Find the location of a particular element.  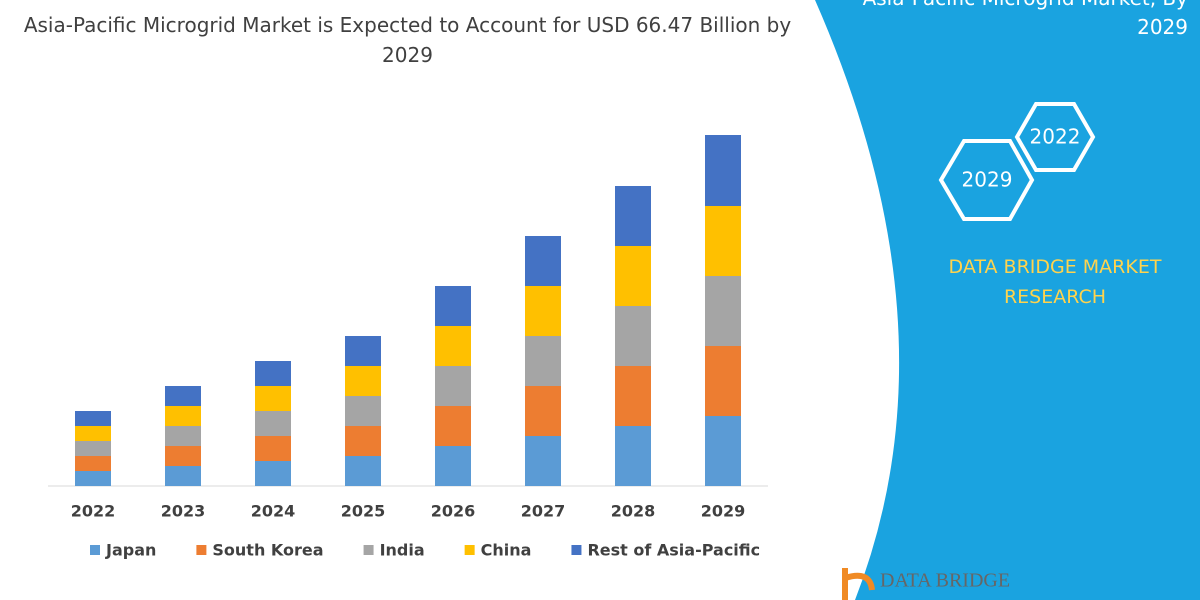

legend-label: India is located at coordinates (402, 550).